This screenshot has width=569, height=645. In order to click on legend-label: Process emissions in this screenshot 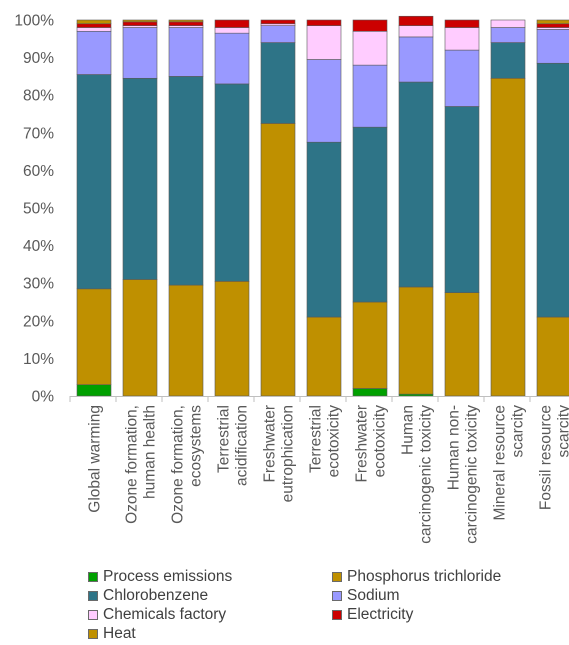, I will do `click(168, 576)`.